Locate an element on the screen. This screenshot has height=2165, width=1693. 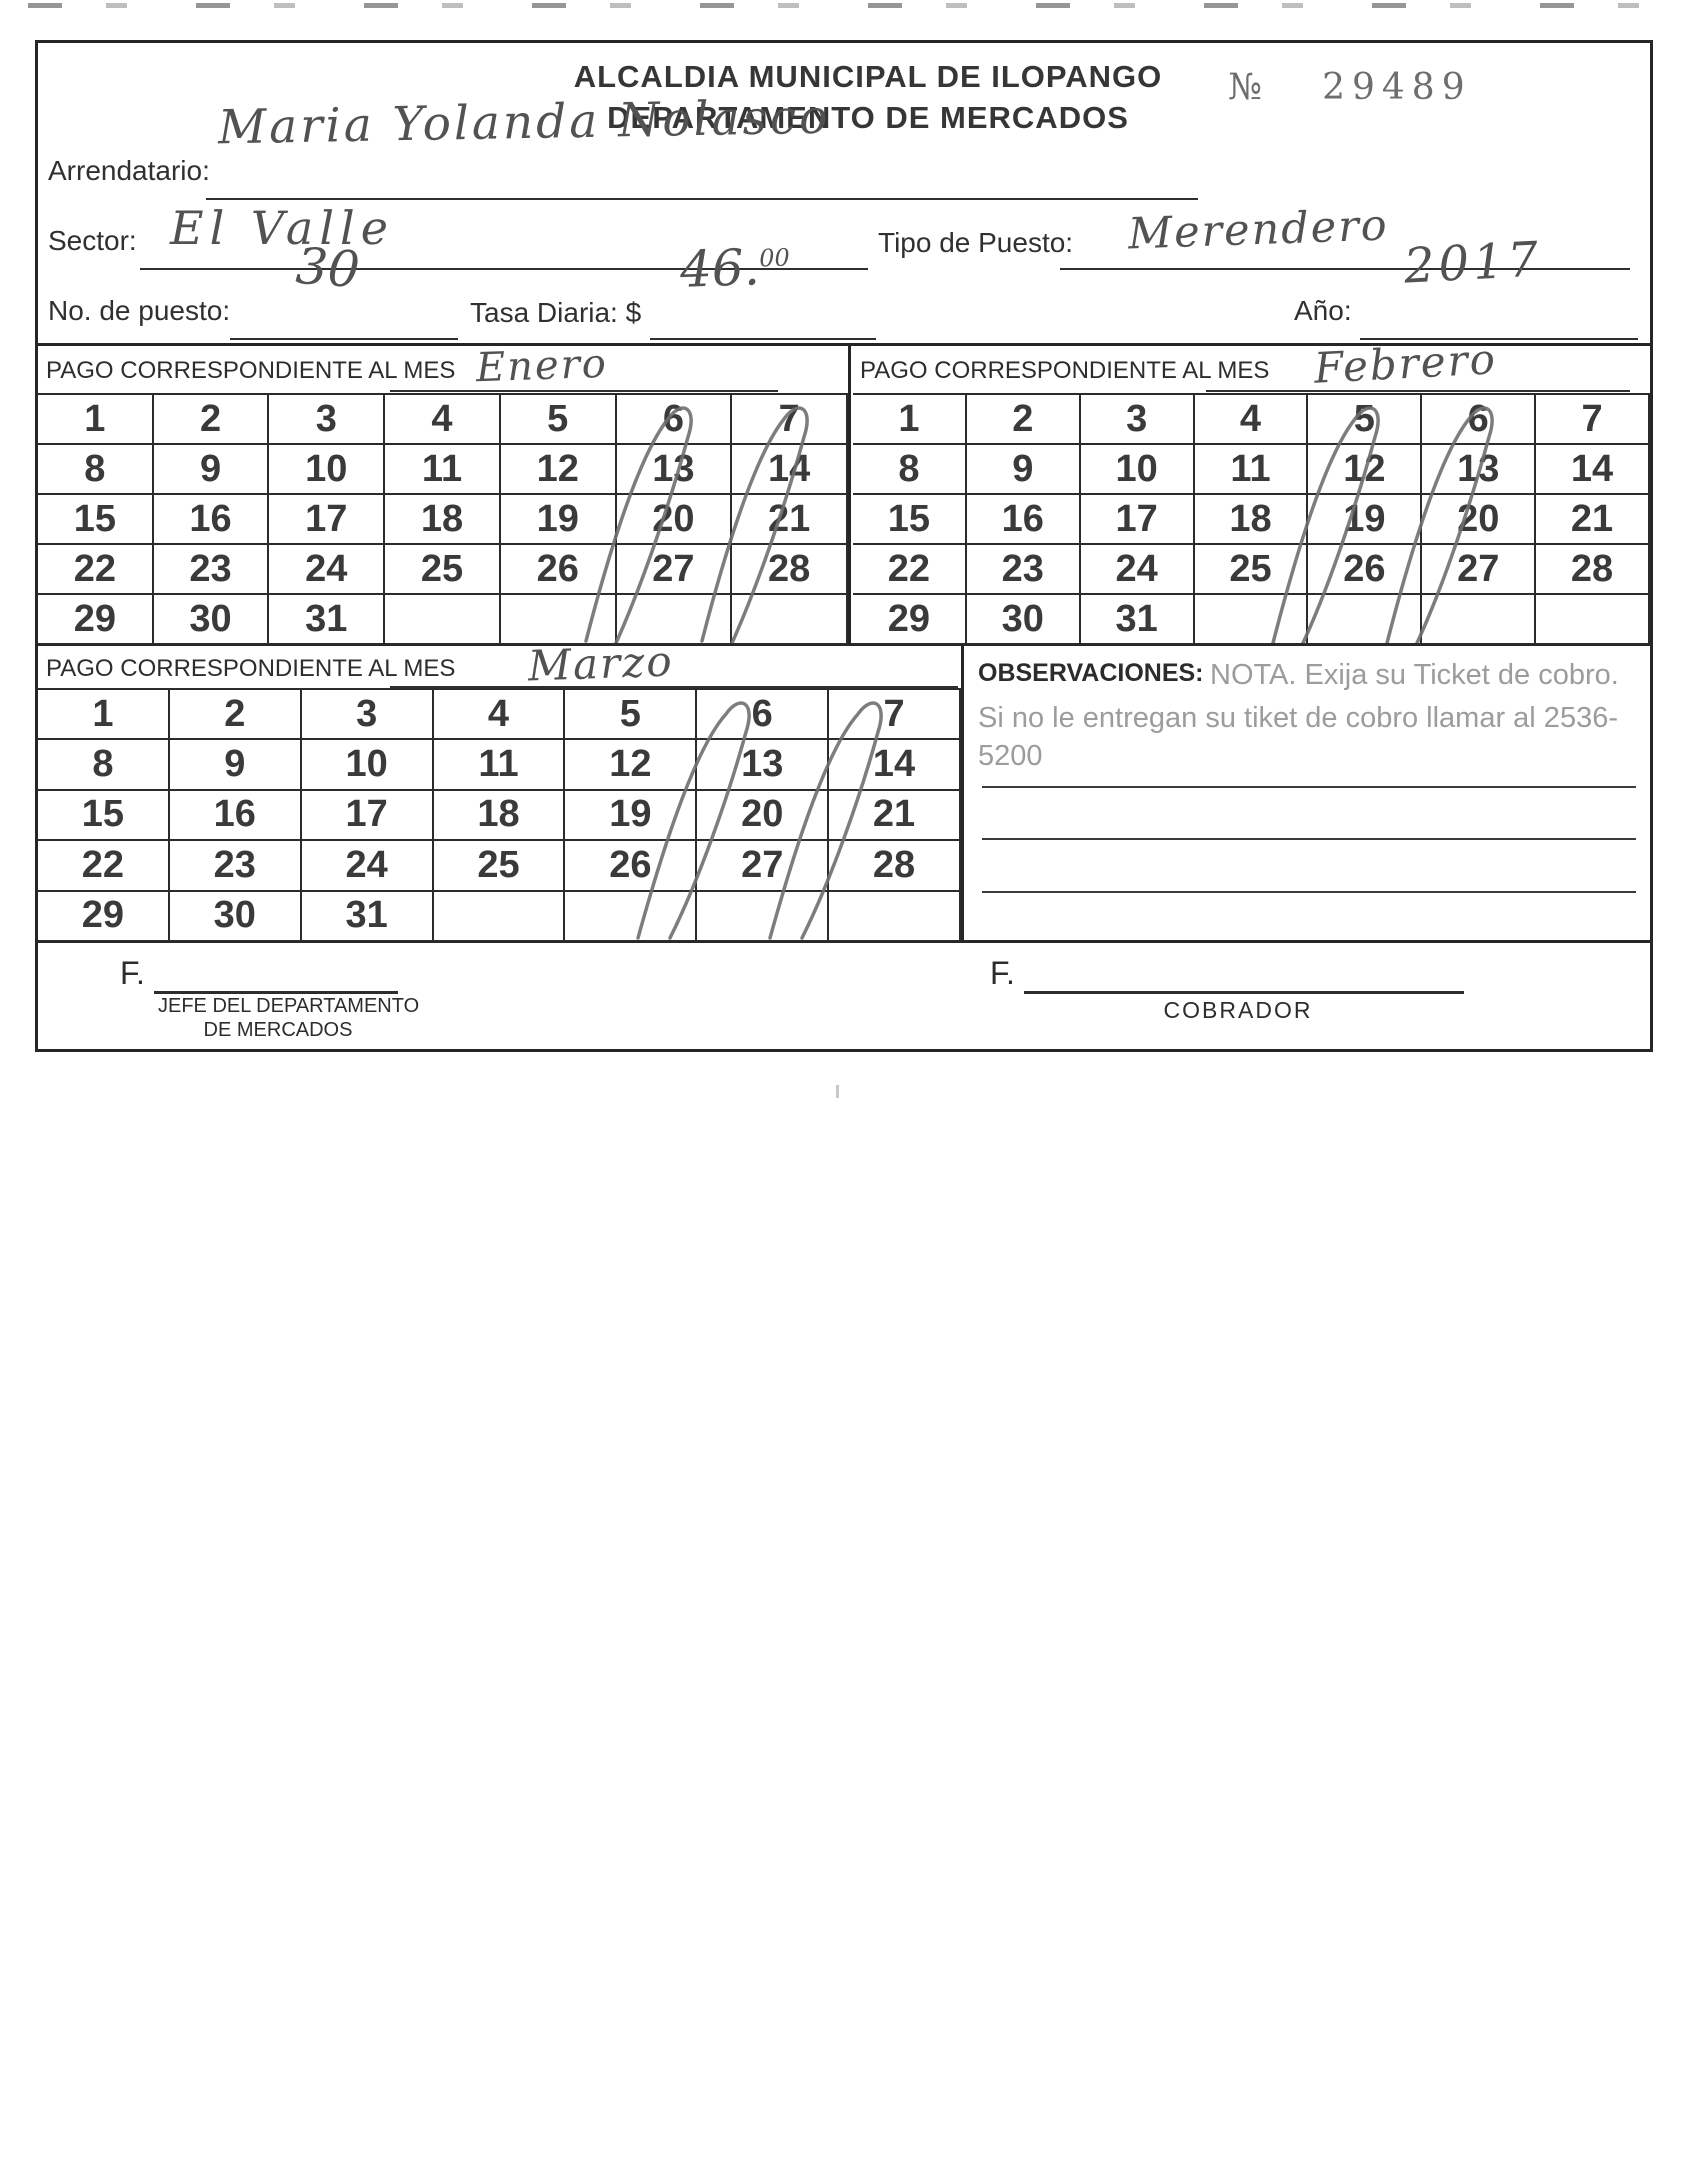
right-signature-title: COBRADOR is located at coordinates (1238, 1010).